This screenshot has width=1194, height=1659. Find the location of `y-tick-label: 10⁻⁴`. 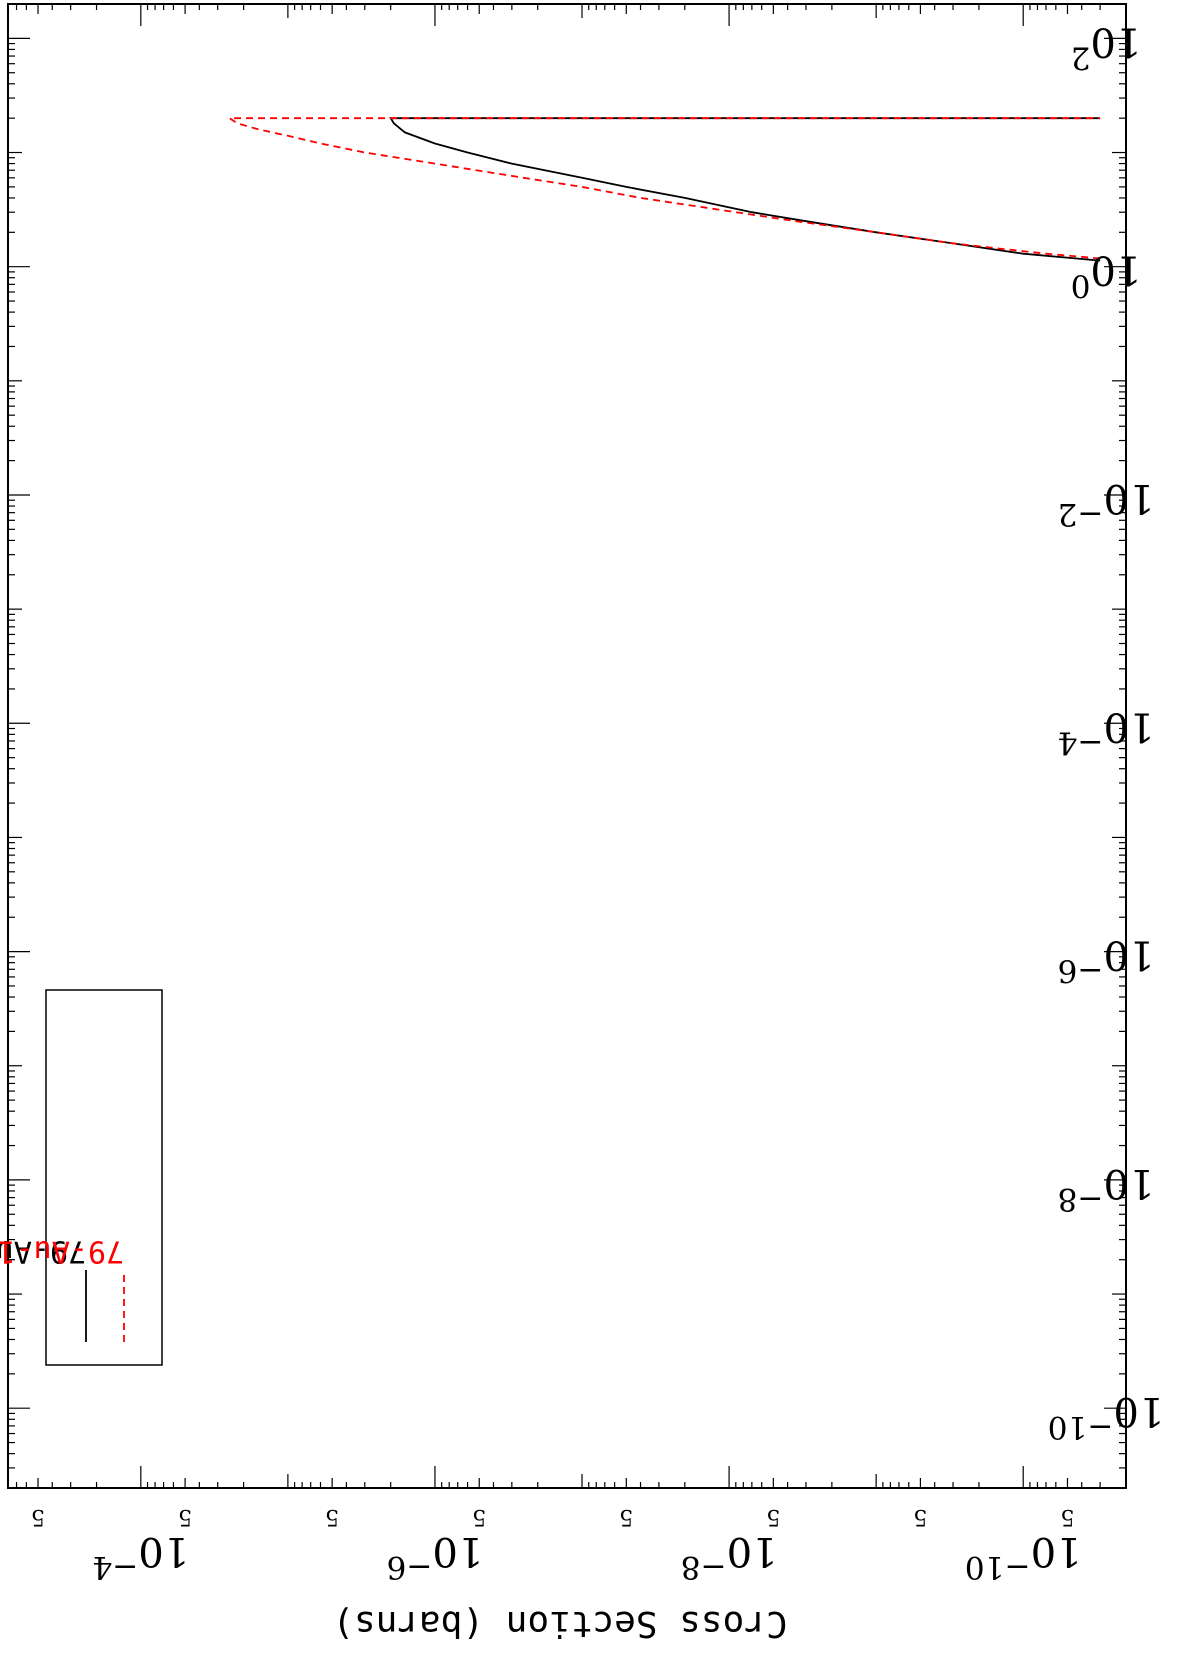

y-tick-label: 10⁻⁴ is located at coordinates (140, 1557).